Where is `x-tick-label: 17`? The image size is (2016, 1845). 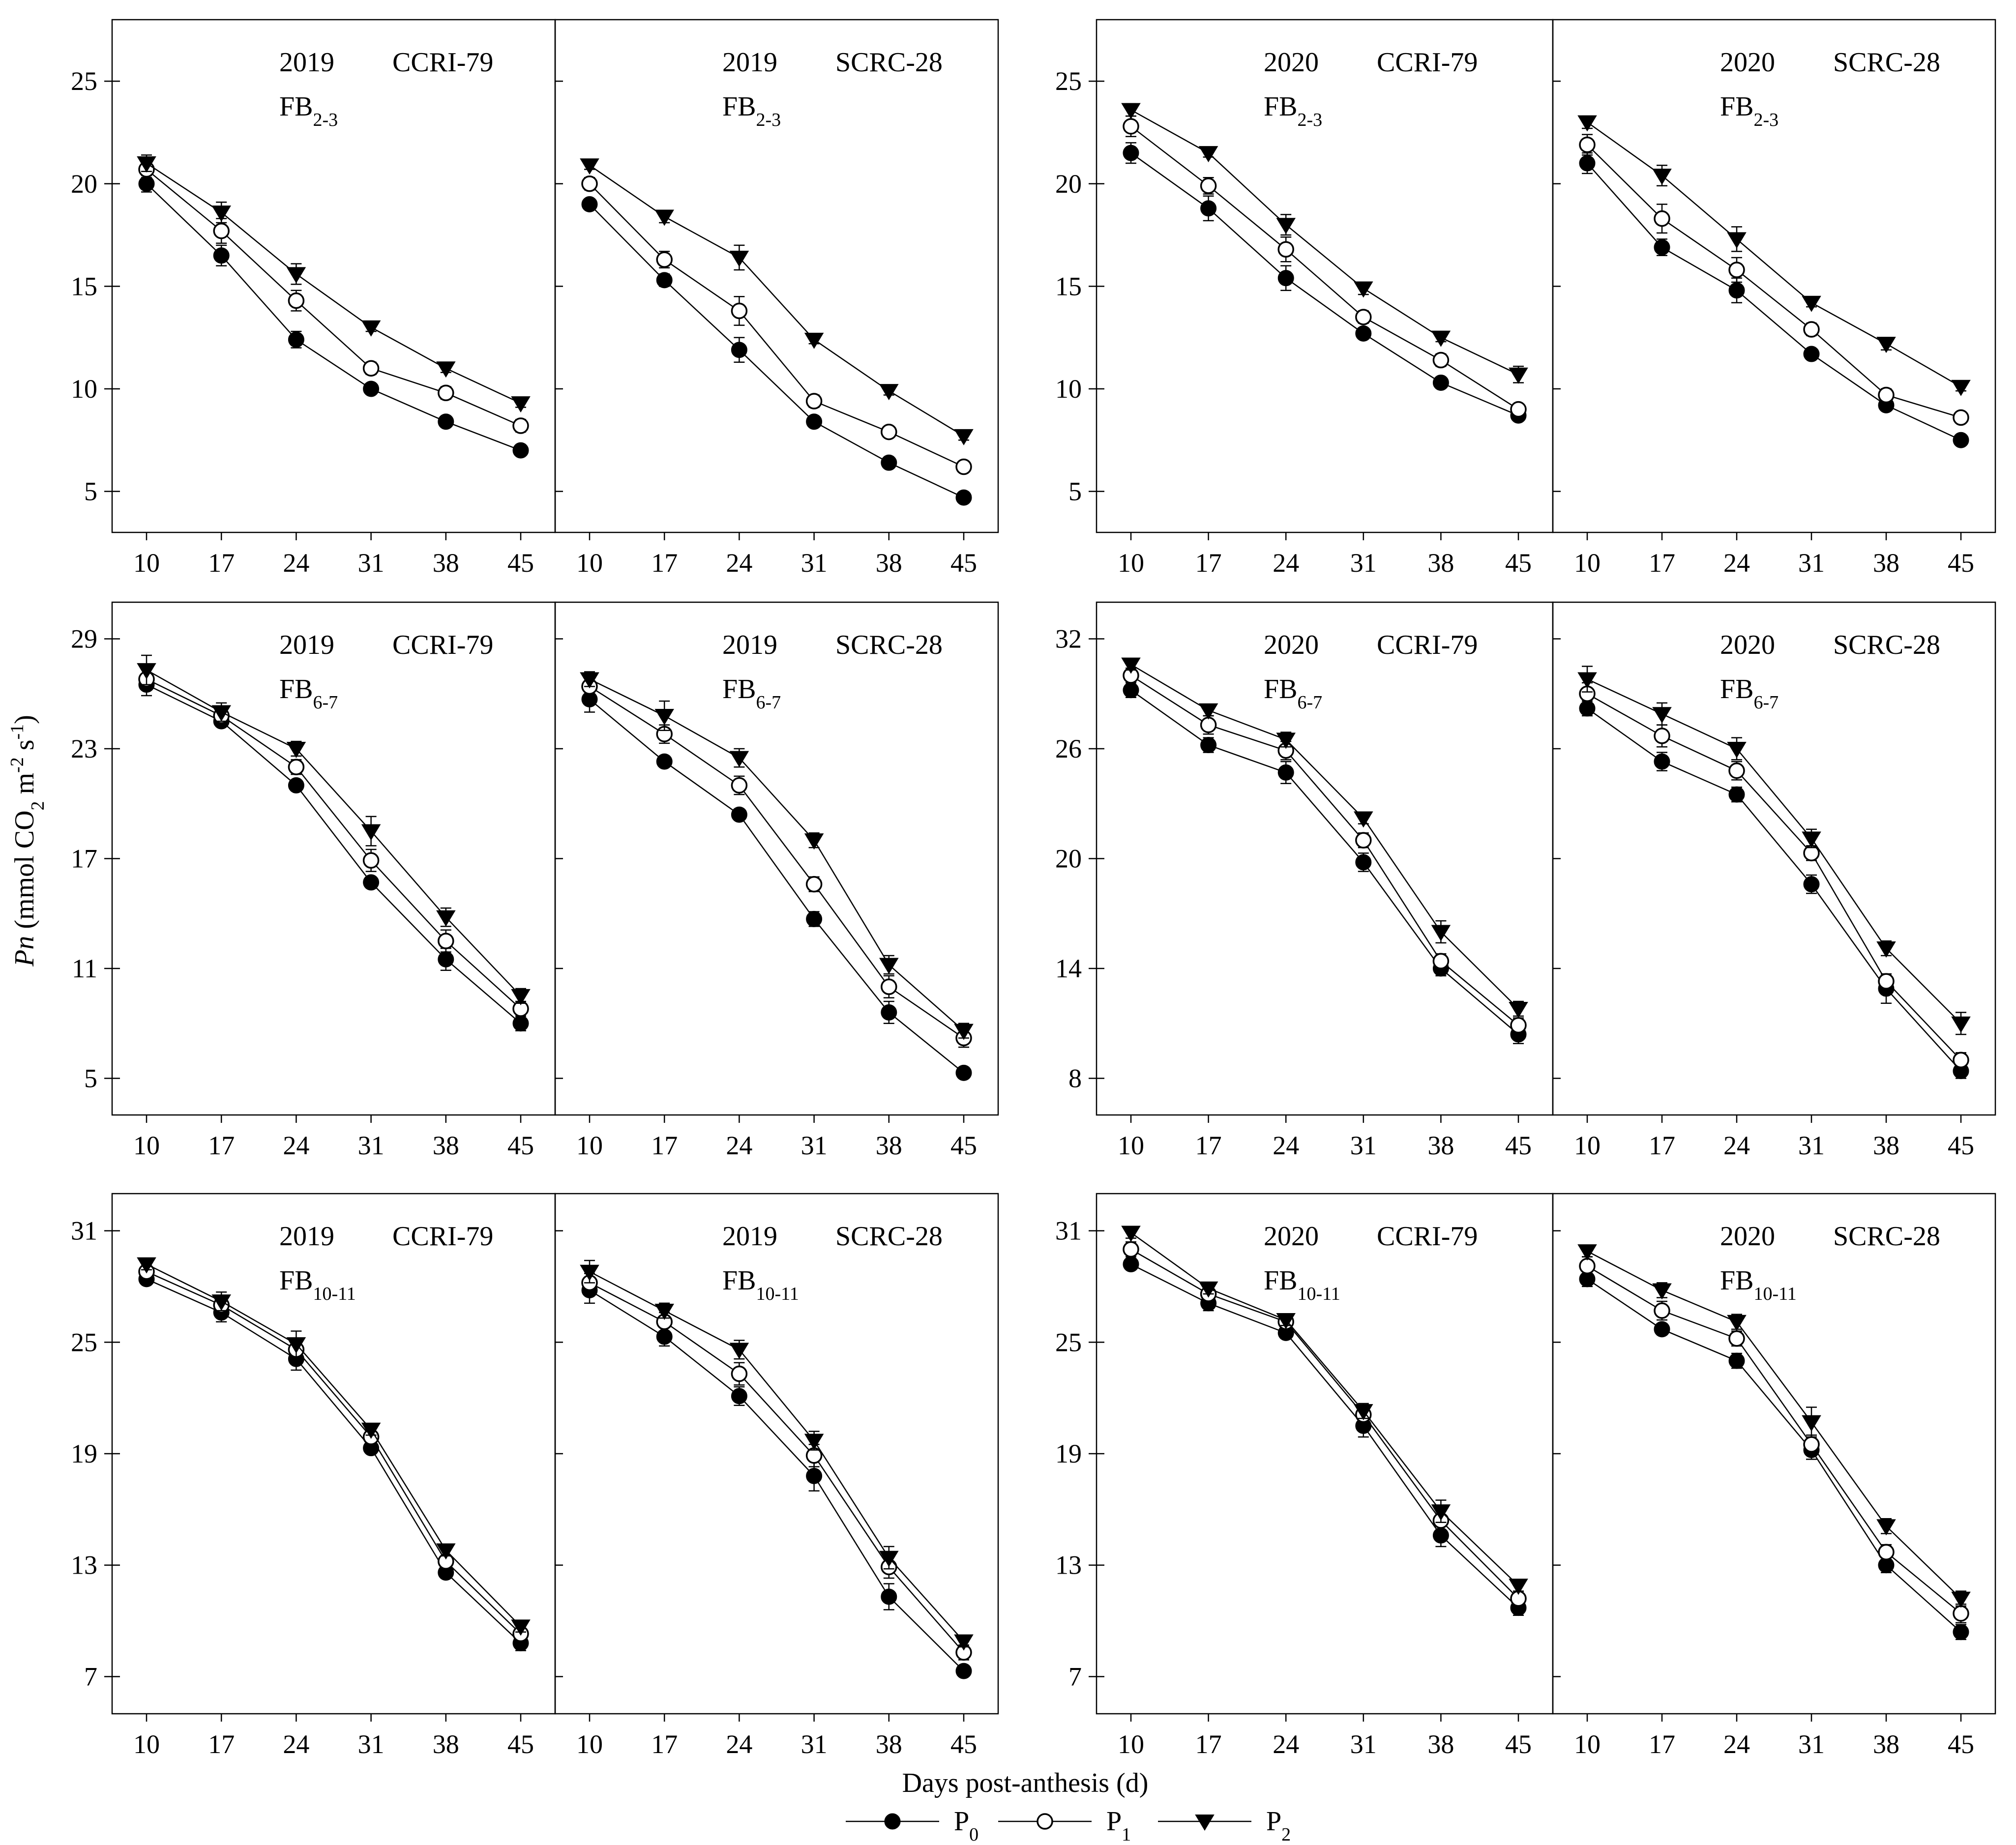
x-tick-label: 17 is located at coordinates (1662, 1145).